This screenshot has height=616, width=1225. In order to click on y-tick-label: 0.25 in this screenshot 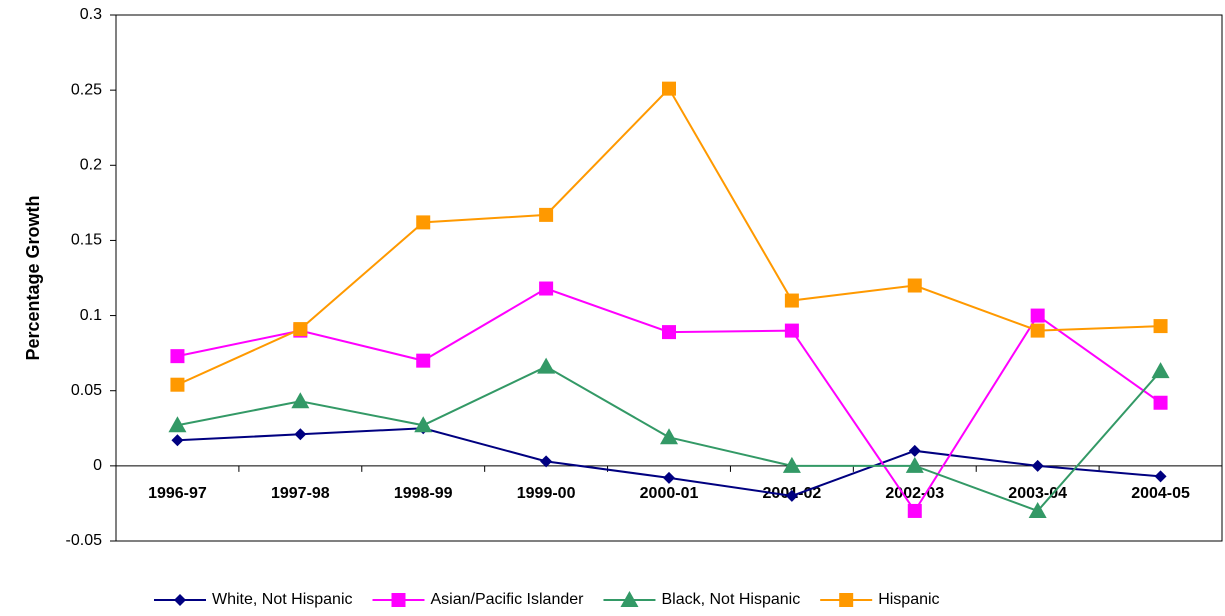, I will do `click(86, 89)`.